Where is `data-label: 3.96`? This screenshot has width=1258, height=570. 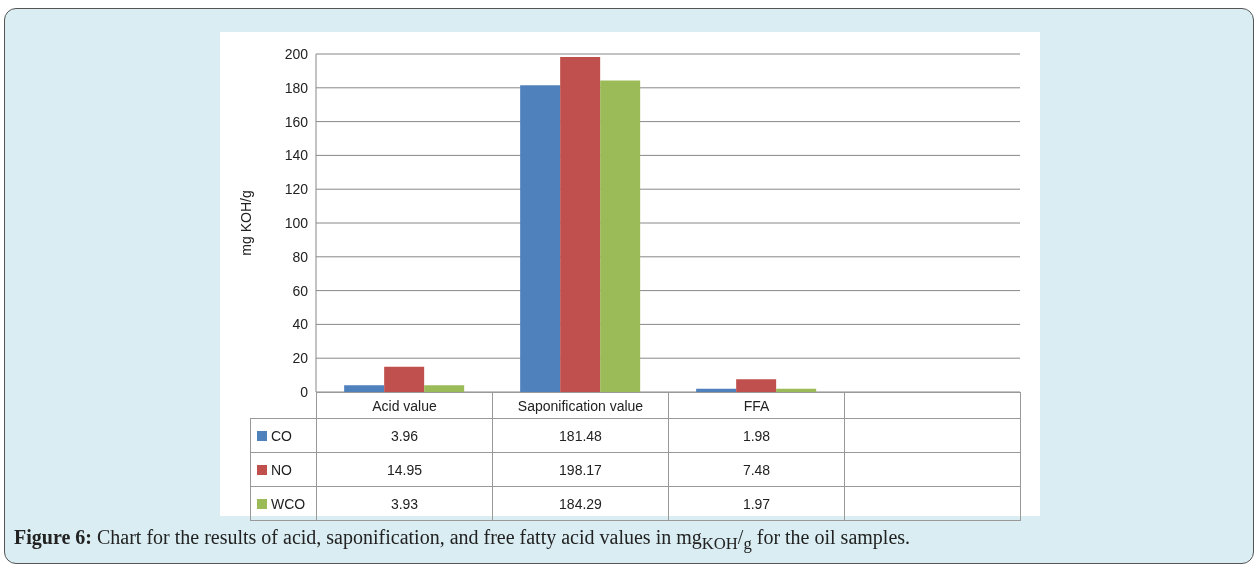
data-label: 3.96 is located at coordinates (404, 435).